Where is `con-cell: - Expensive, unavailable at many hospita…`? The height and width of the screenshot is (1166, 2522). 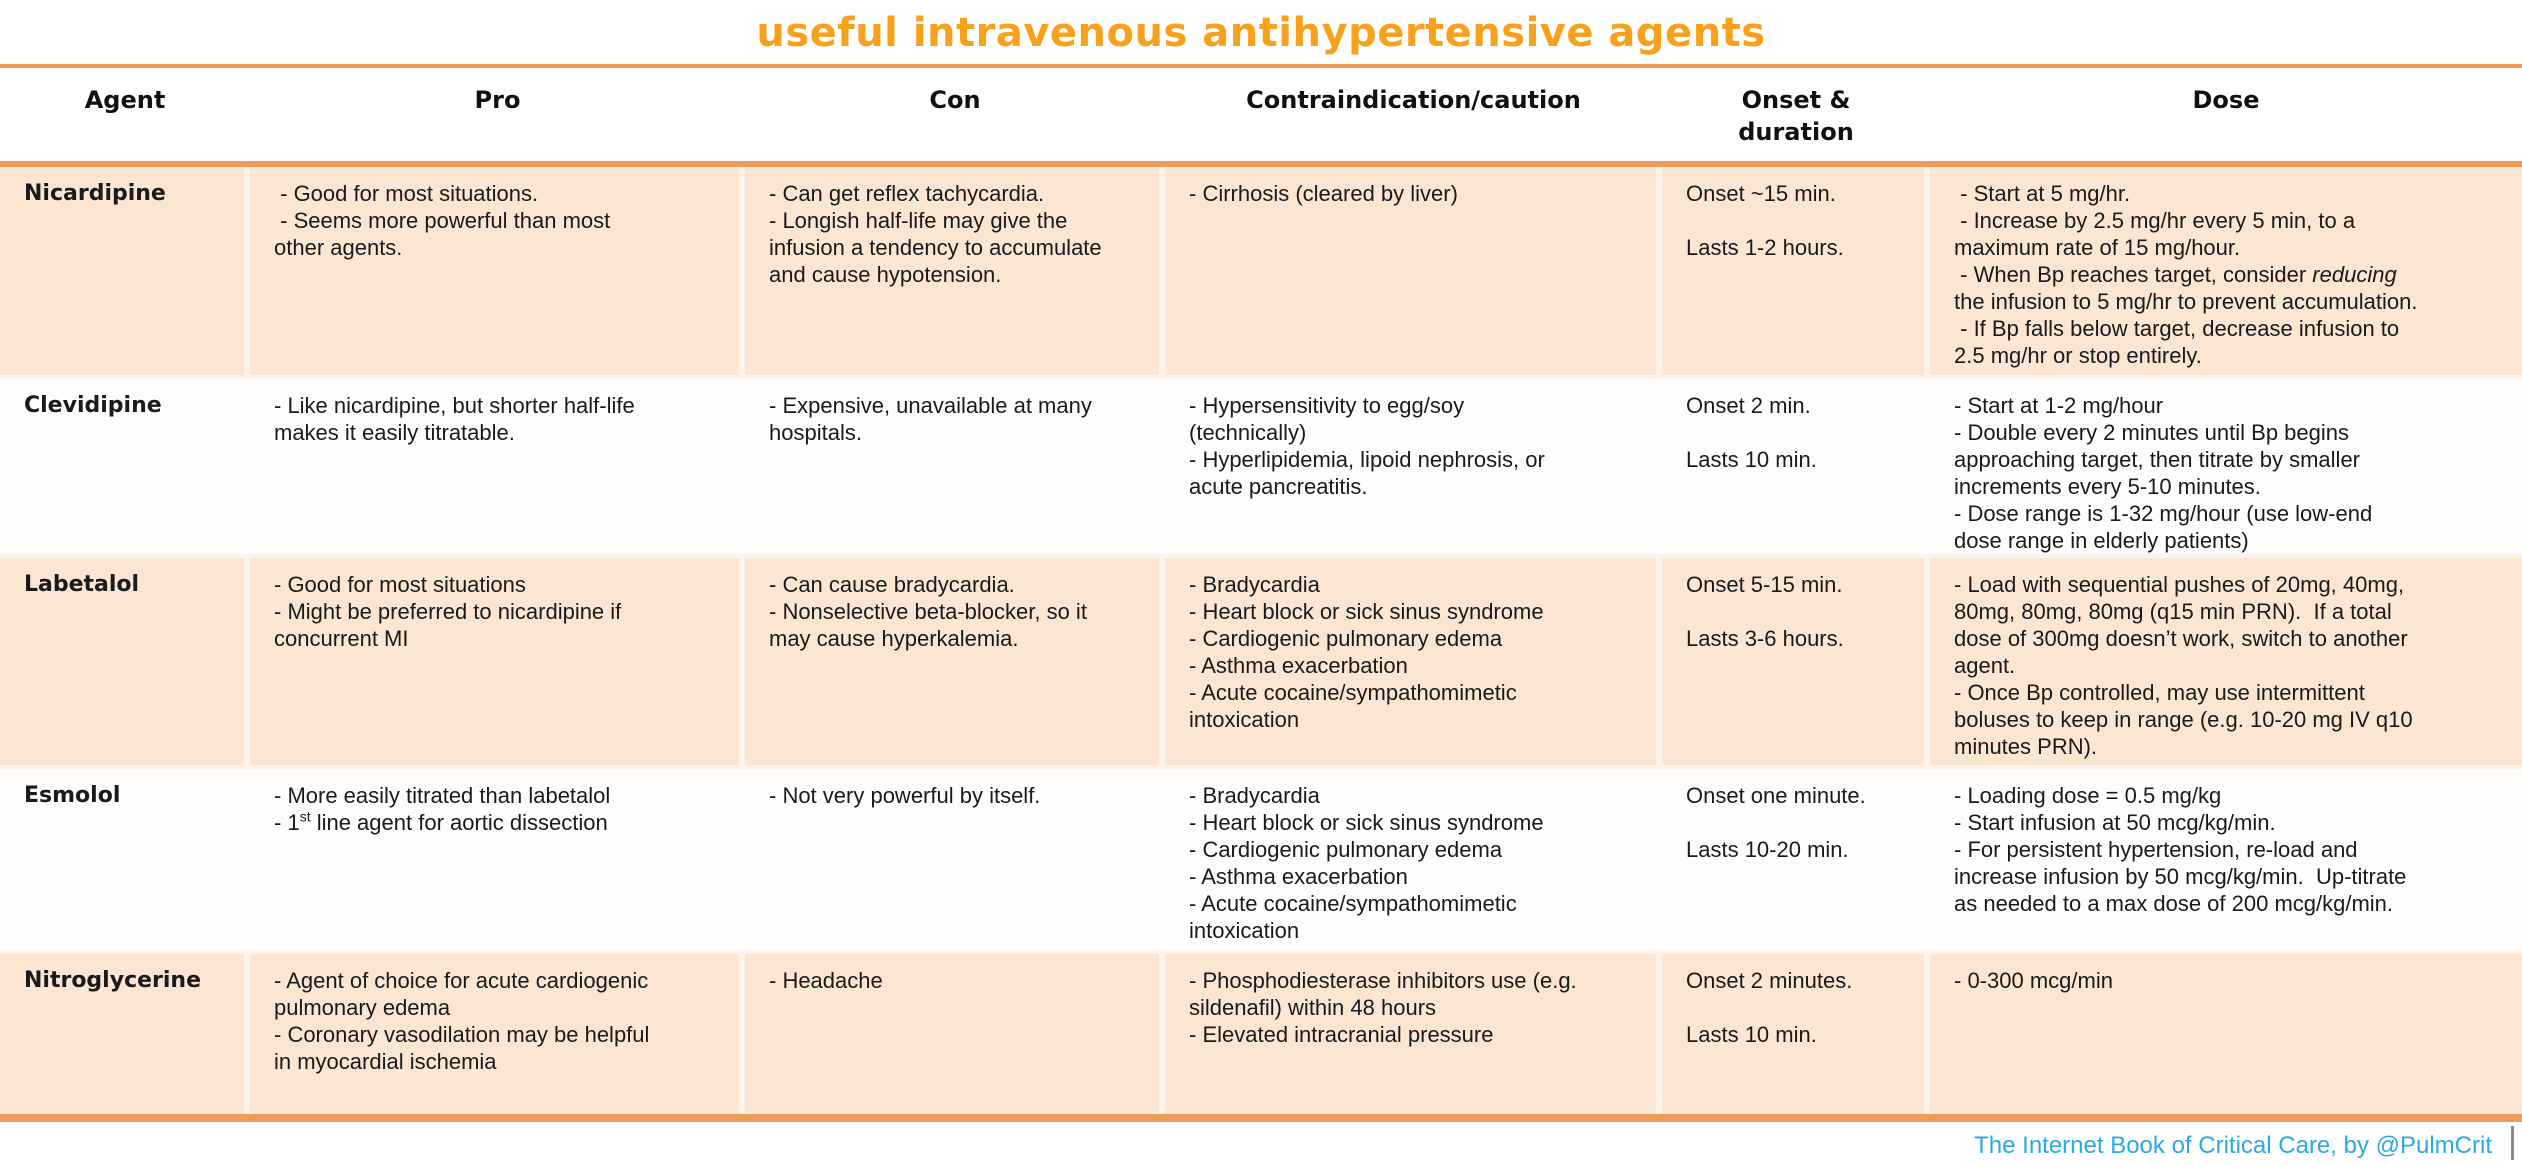
con-cell: - Expensive, unavailable at many hospita… is located at coordinates (955, 466).